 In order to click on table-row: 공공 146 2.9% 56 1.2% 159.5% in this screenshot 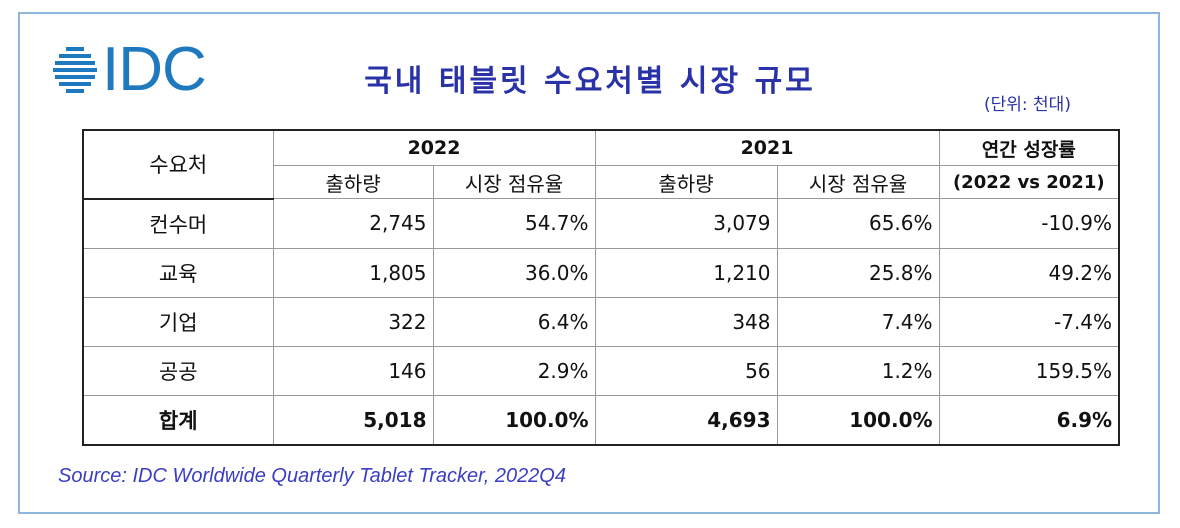, I will do `click(601, 370)`.